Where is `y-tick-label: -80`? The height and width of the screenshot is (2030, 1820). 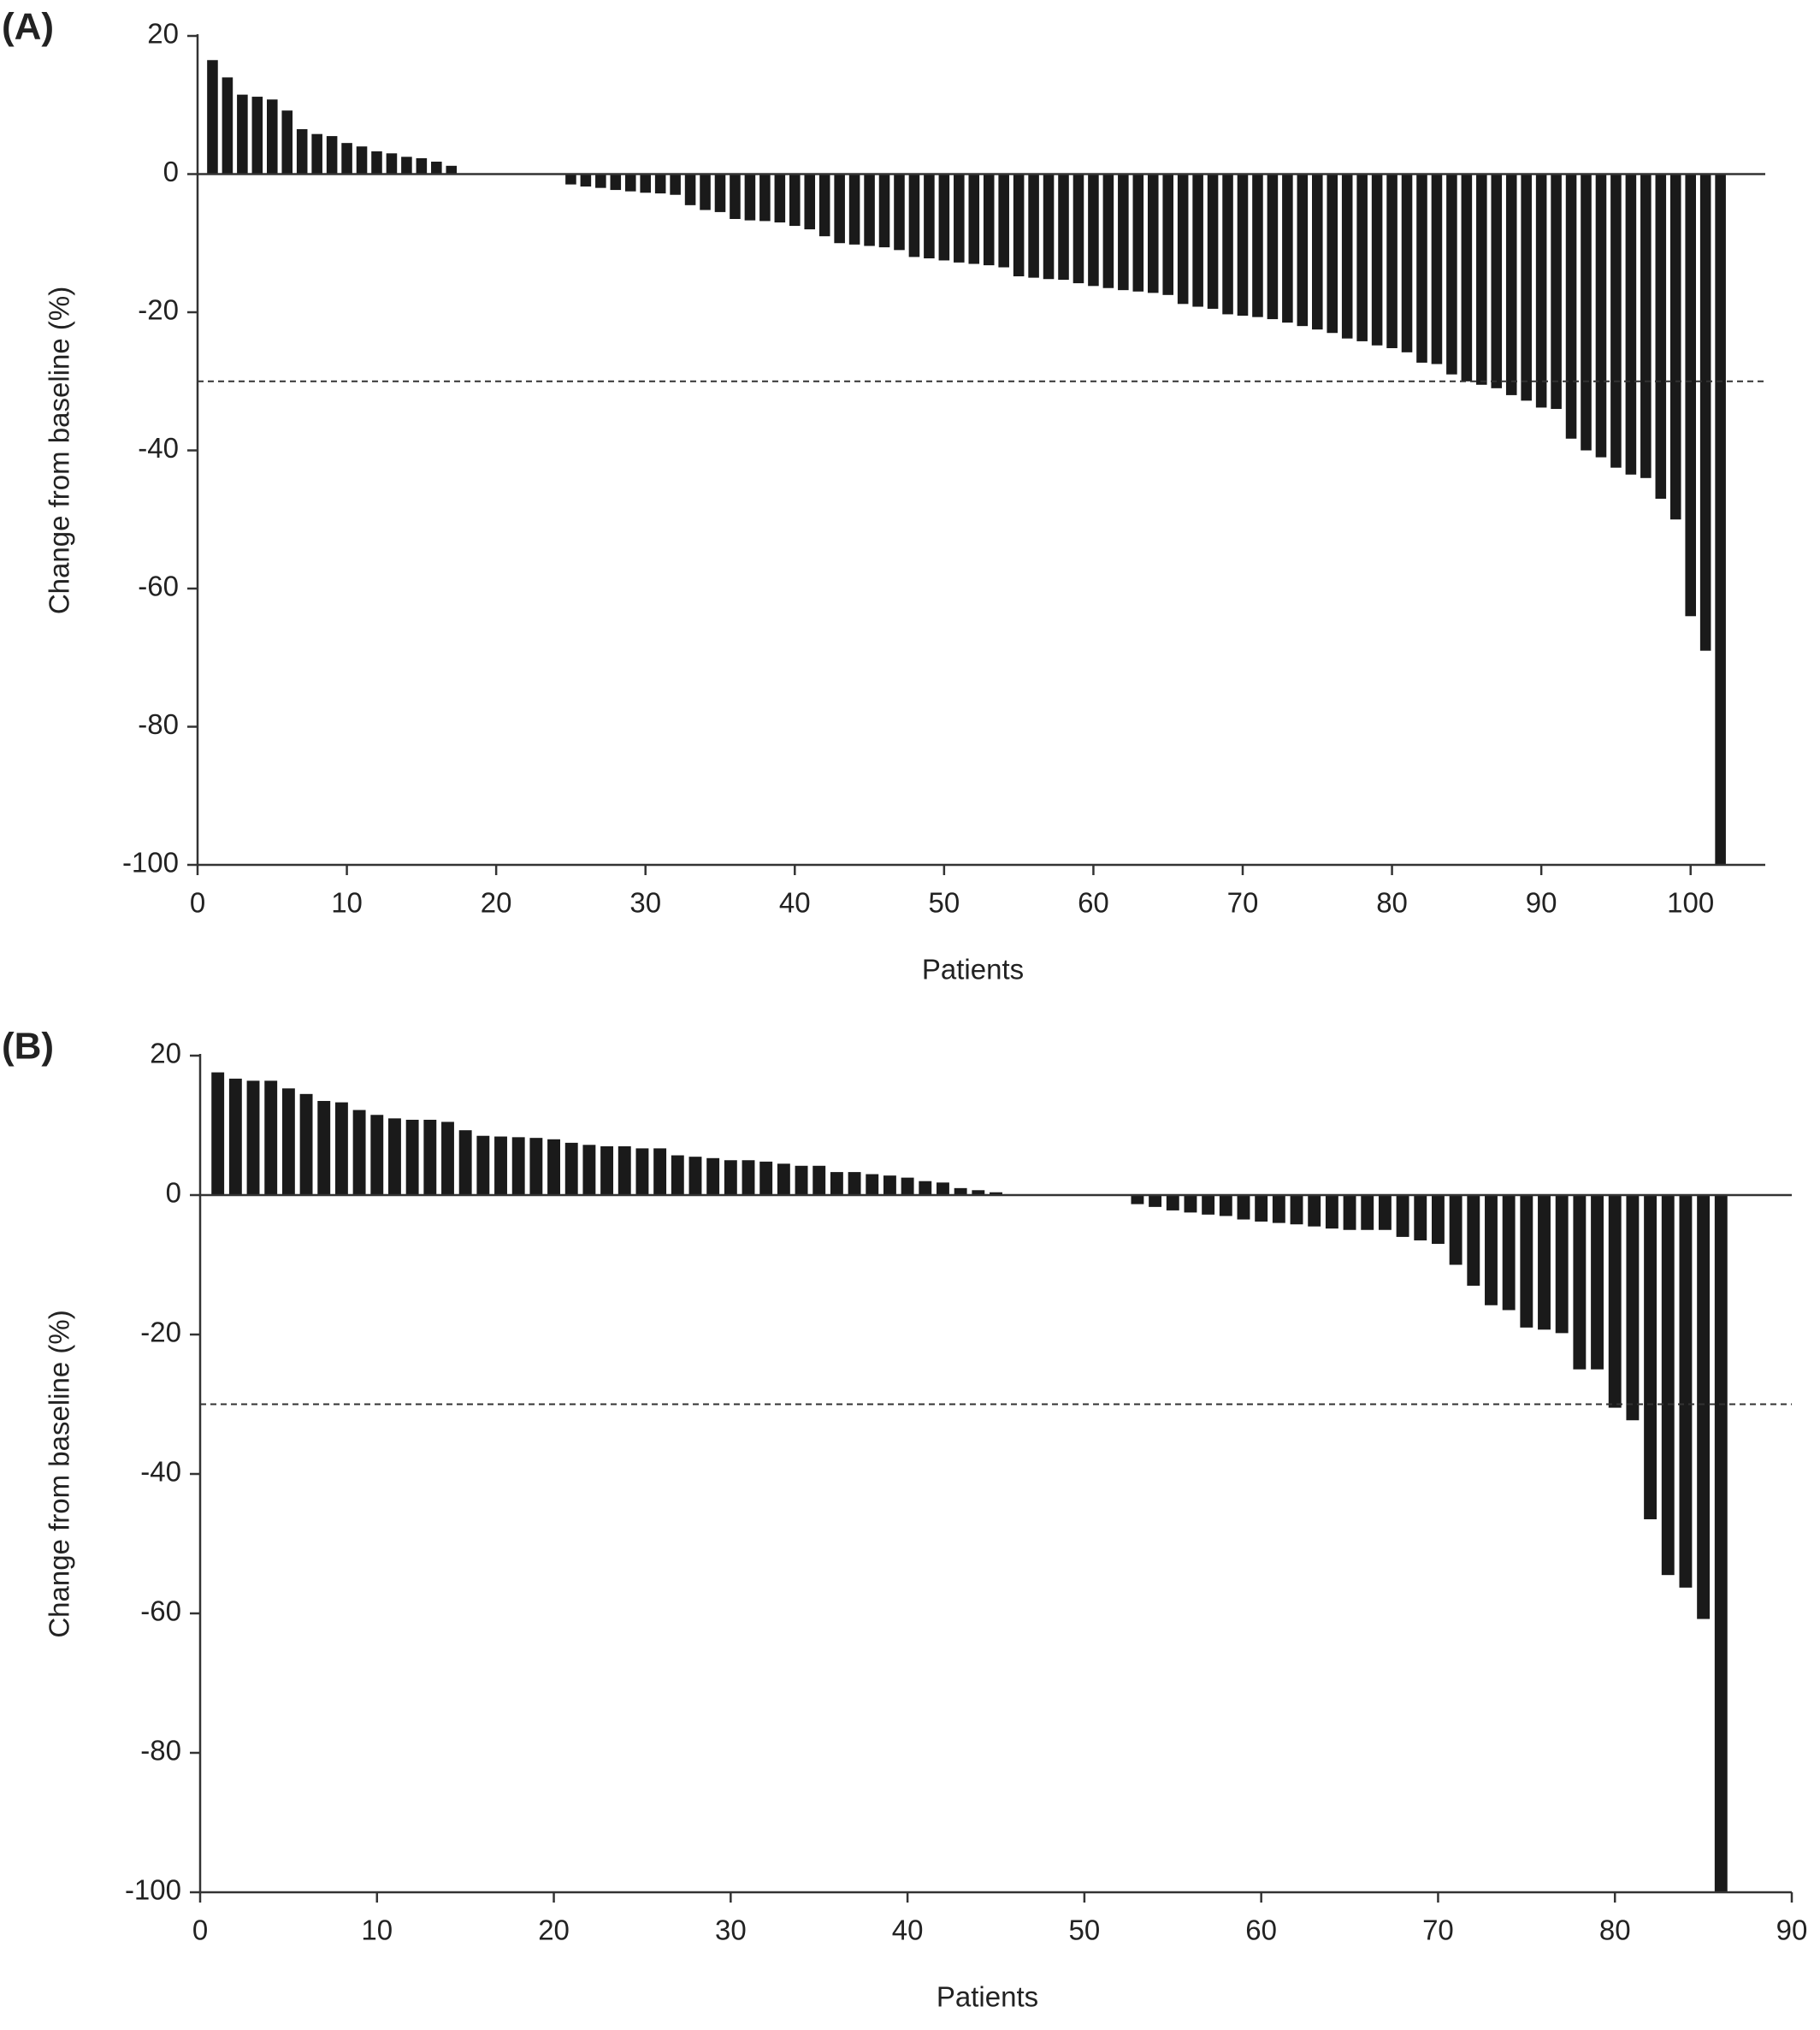
y-tick-label: -80 is located at coordinates (160, 1751).